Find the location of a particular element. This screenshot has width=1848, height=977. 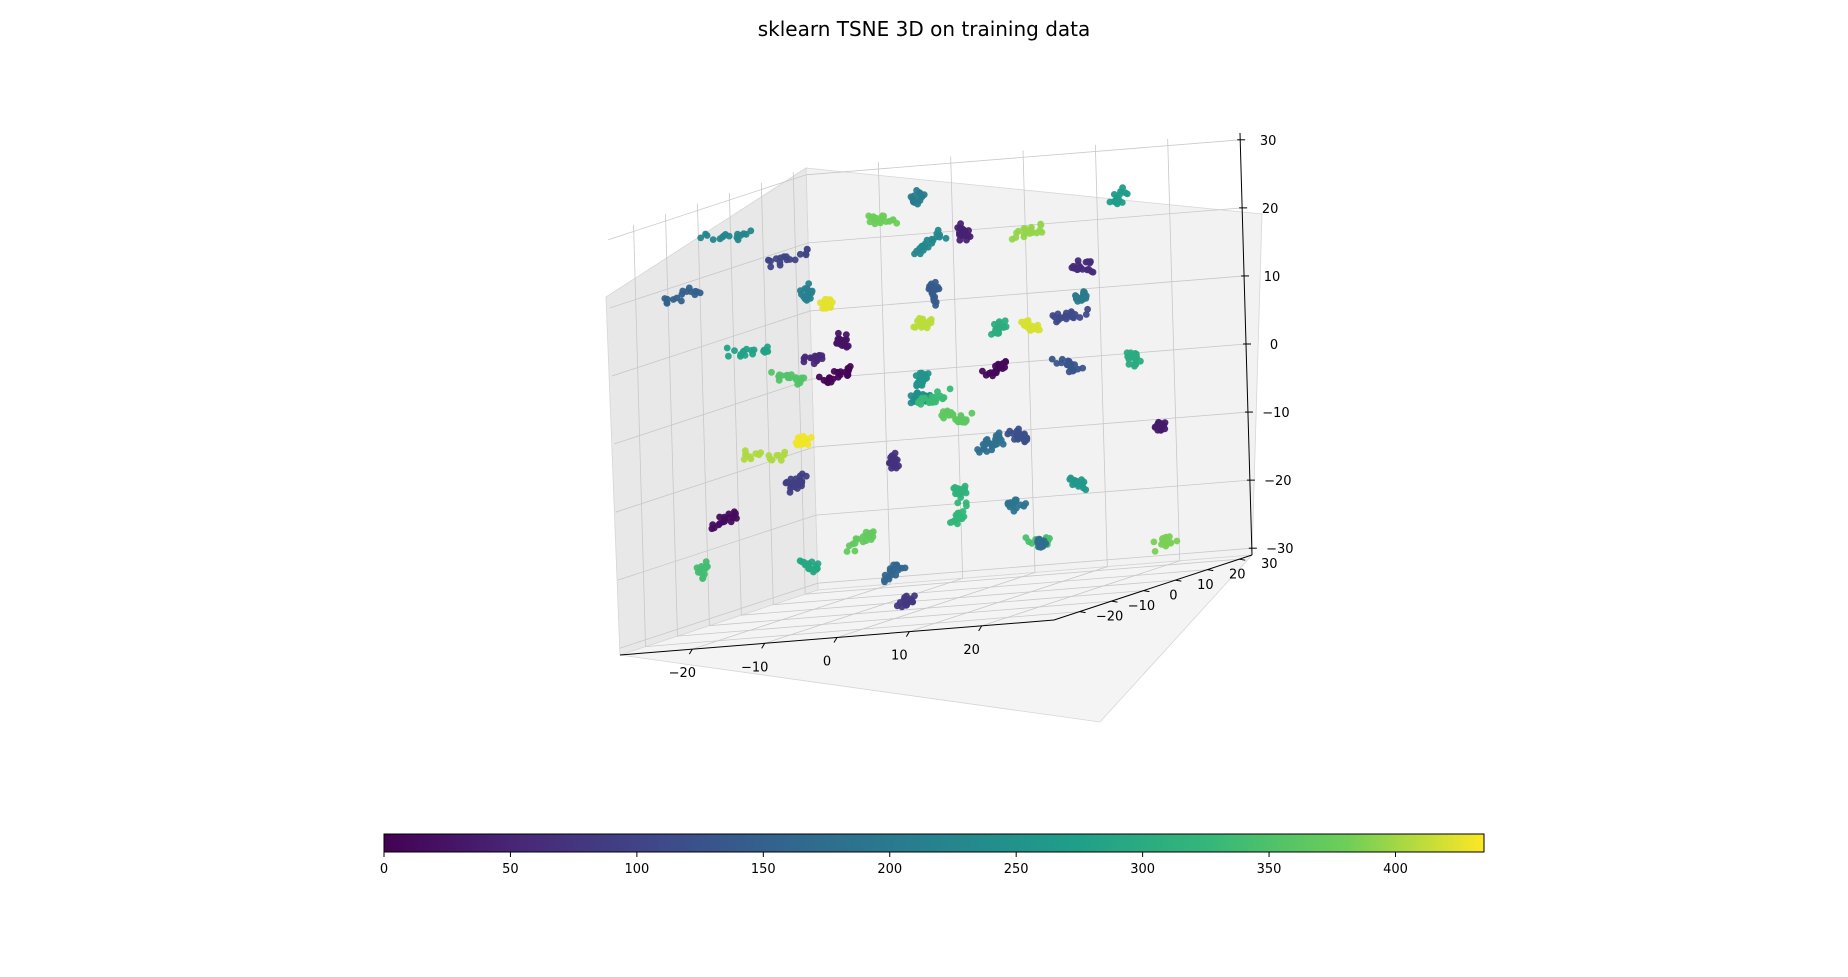

y-gridline is located at coordinates (984, 394).